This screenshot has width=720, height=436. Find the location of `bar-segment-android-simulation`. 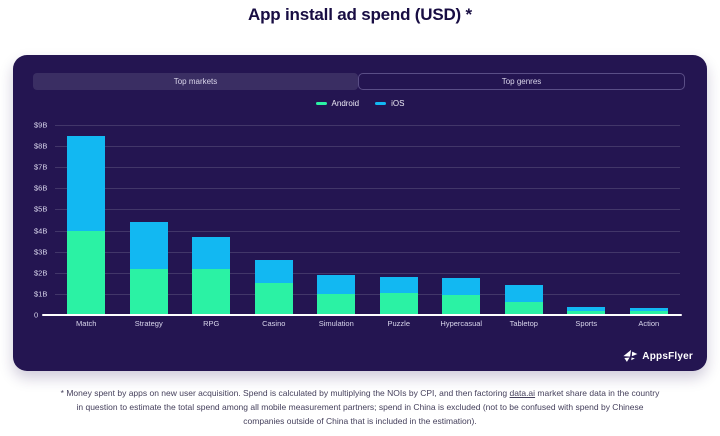

bar-segment-android-simulation is located at coordinates (336, 304).